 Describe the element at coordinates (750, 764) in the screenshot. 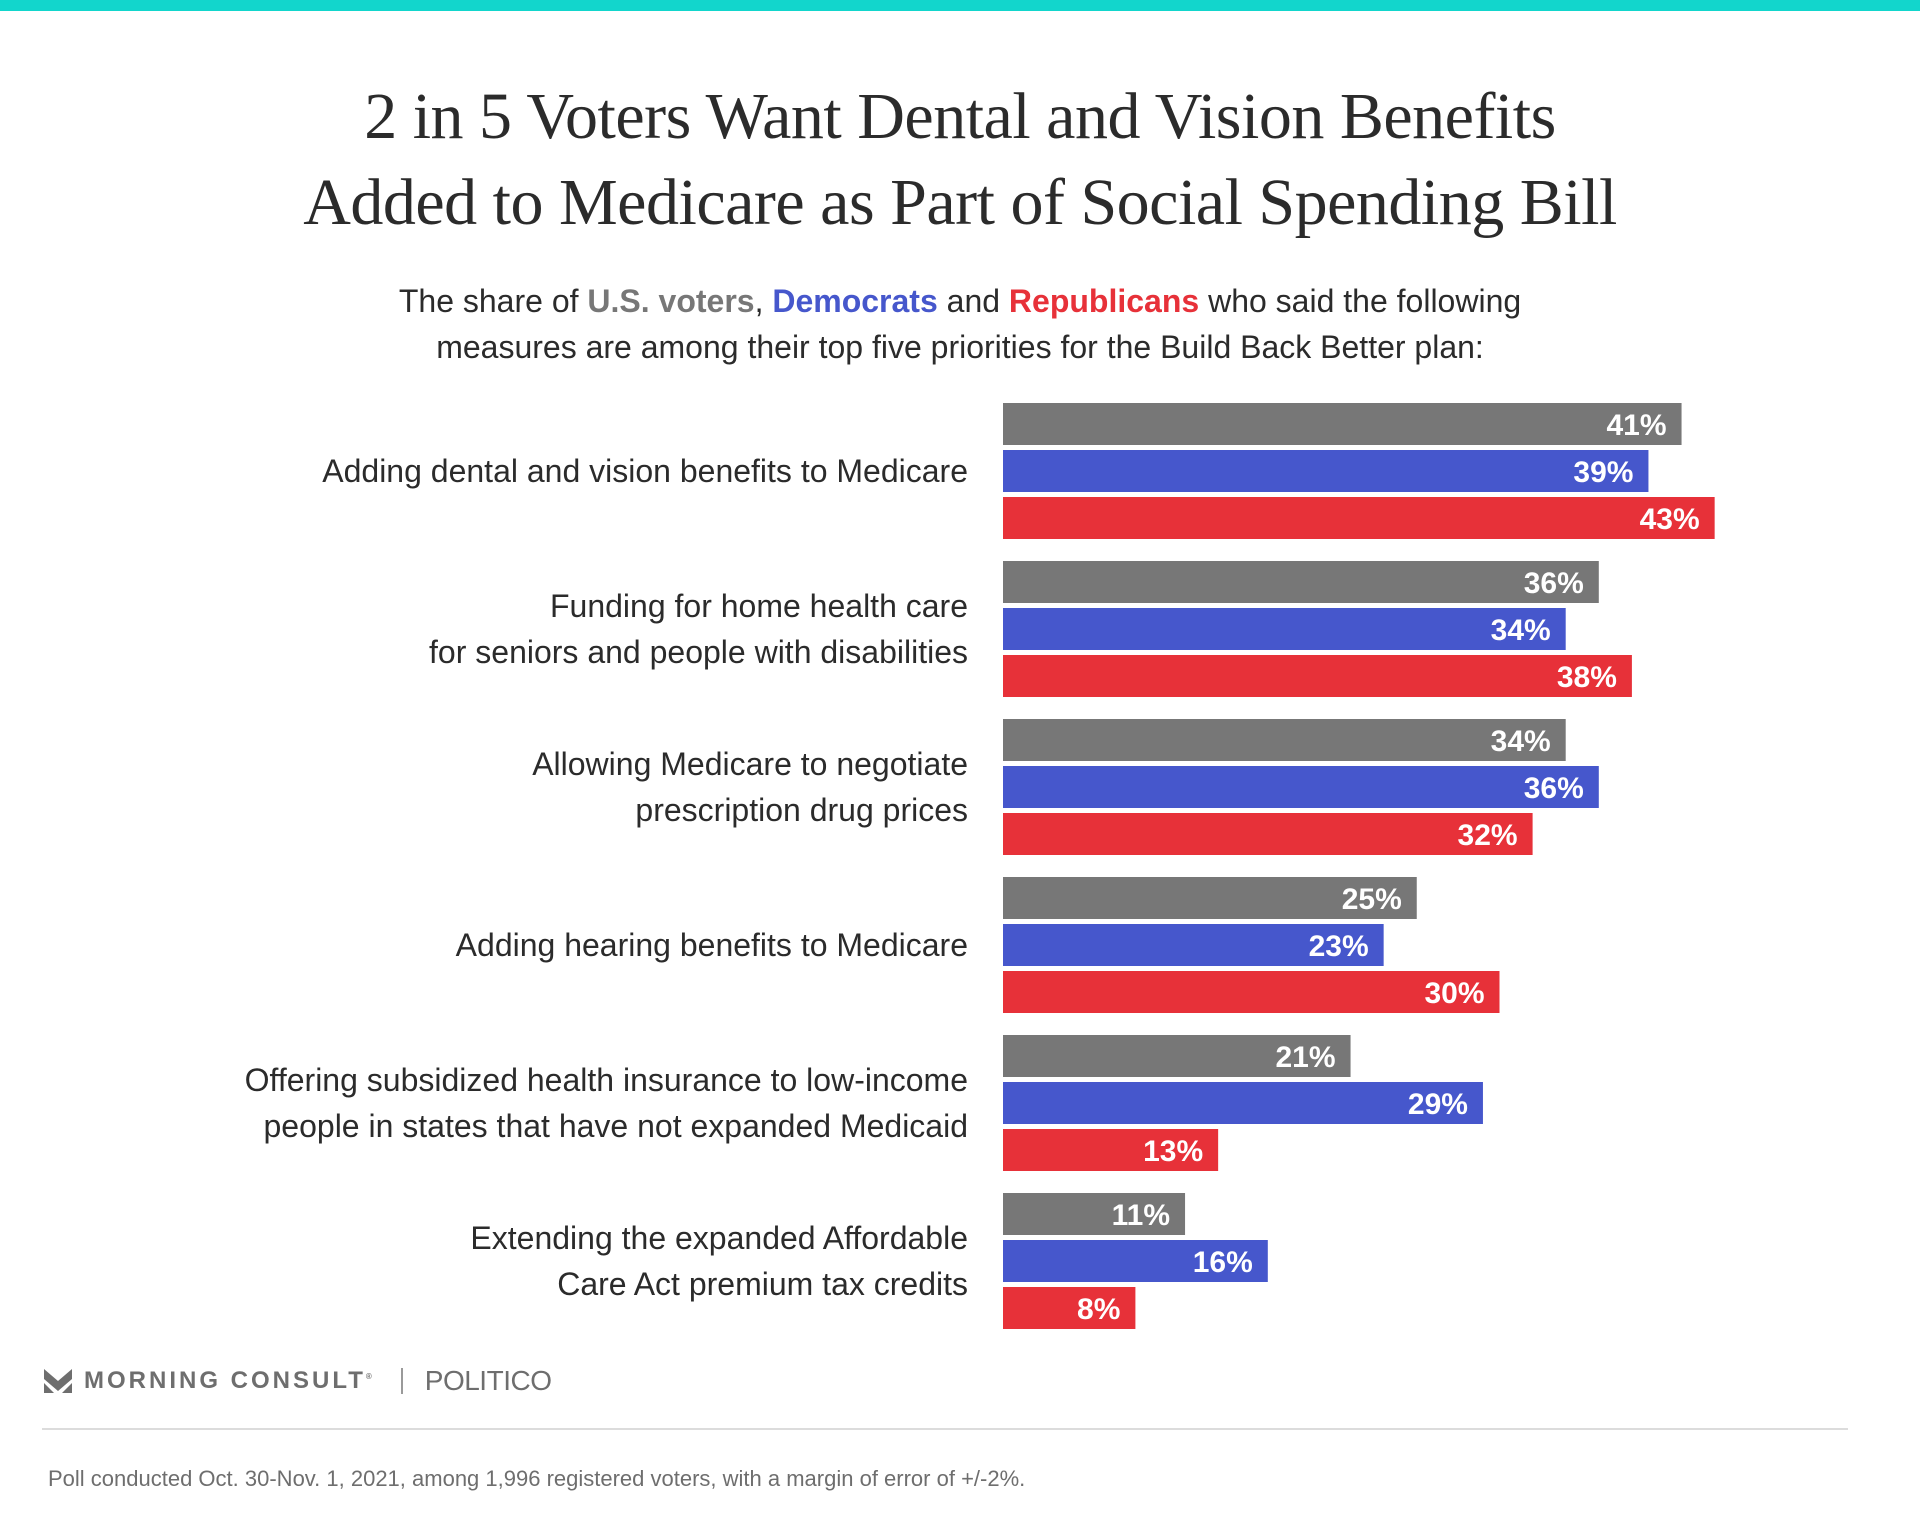

I see `category-label: Allowing Medicare to negotiate` at that location.